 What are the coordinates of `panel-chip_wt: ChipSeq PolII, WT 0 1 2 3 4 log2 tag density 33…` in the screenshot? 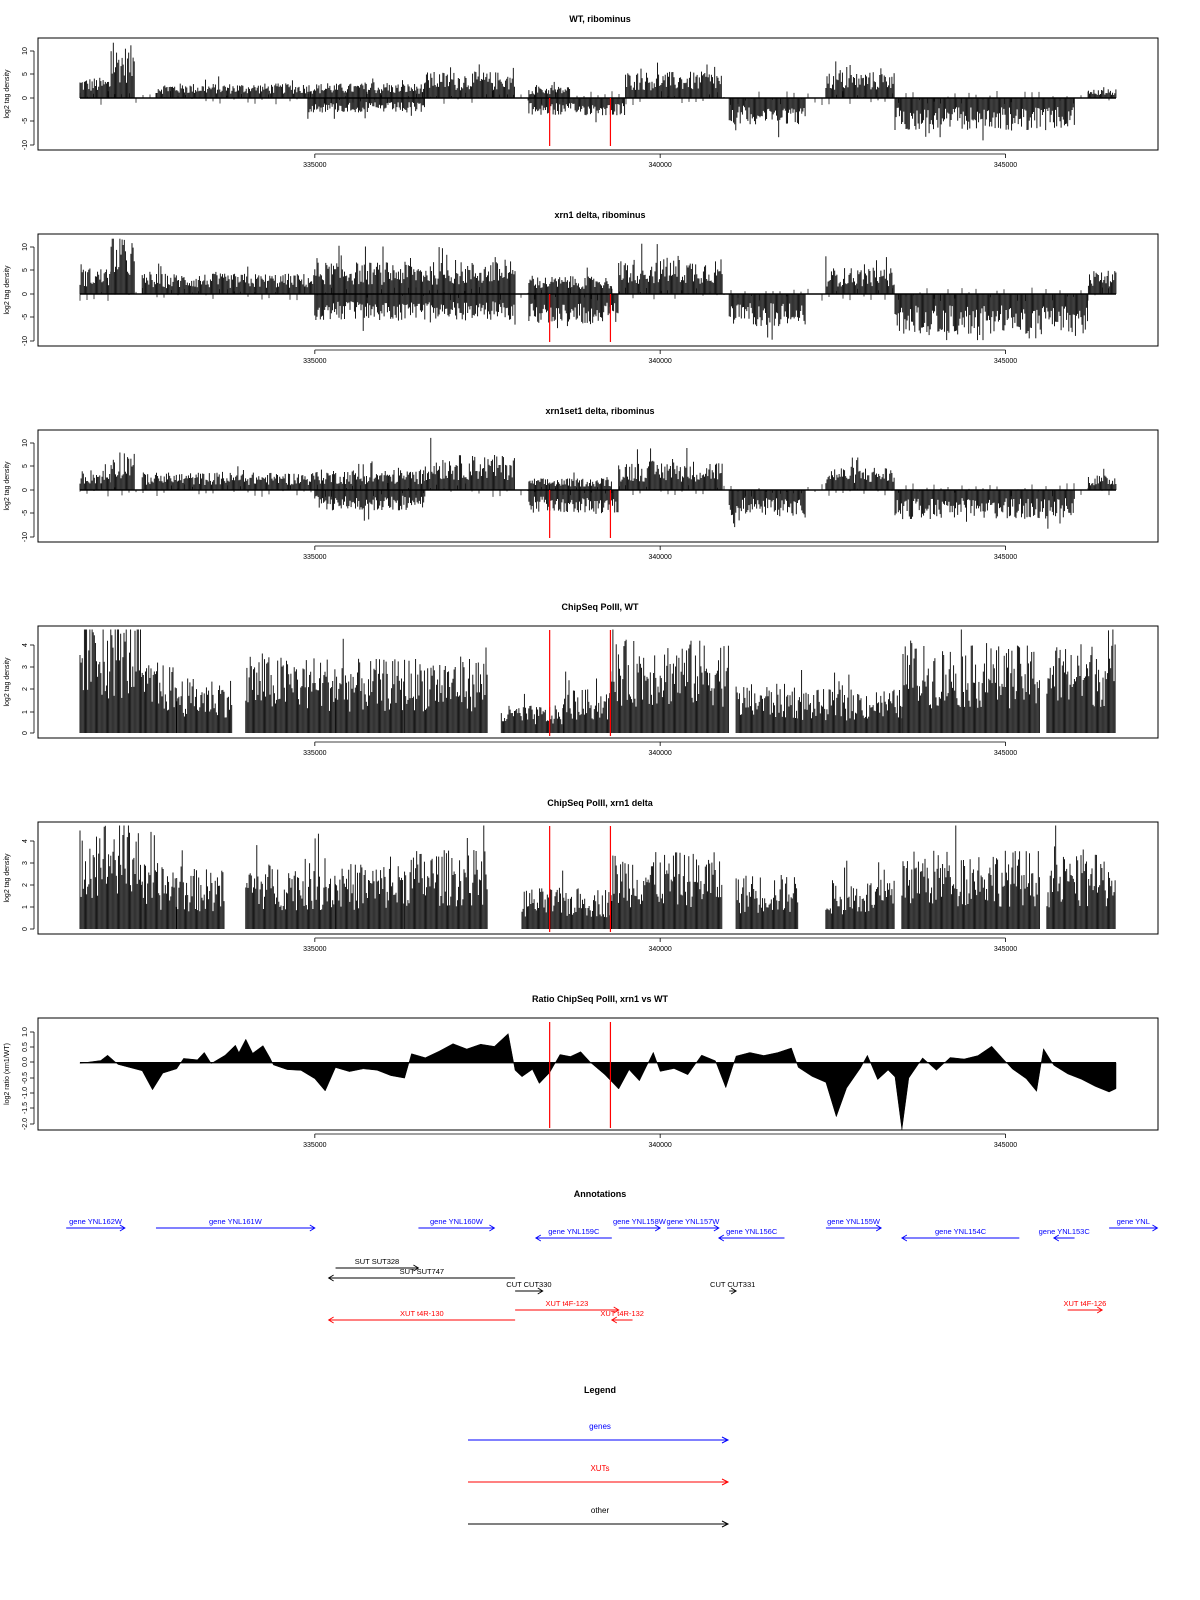 It's located at (581, 679).